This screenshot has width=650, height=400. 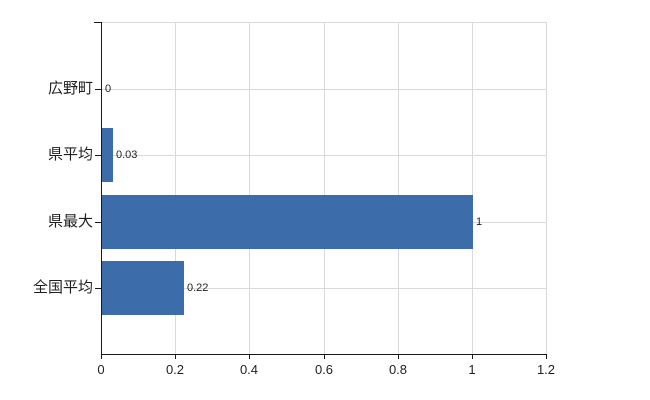 What do you see at coordinates (97, 22) in the screenshot?
I see `y-axis-end-tick` at bounding box center [97, 22].